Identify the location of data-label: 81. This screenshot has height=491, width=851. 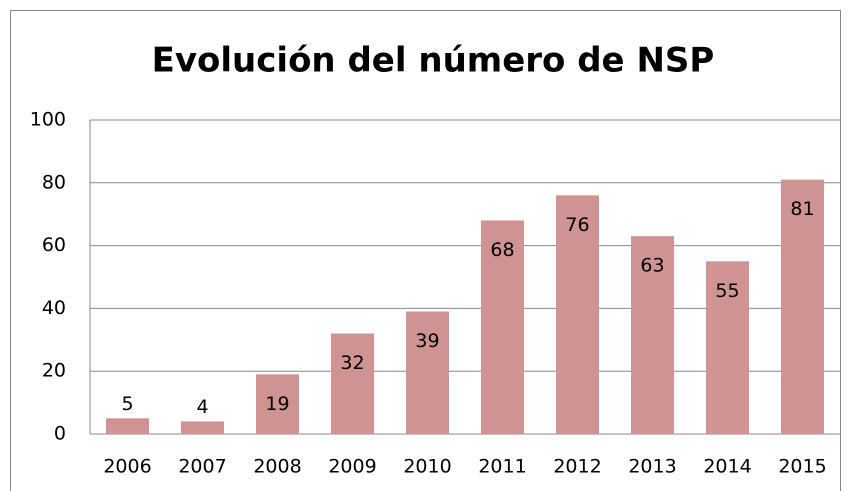
(802, 209).